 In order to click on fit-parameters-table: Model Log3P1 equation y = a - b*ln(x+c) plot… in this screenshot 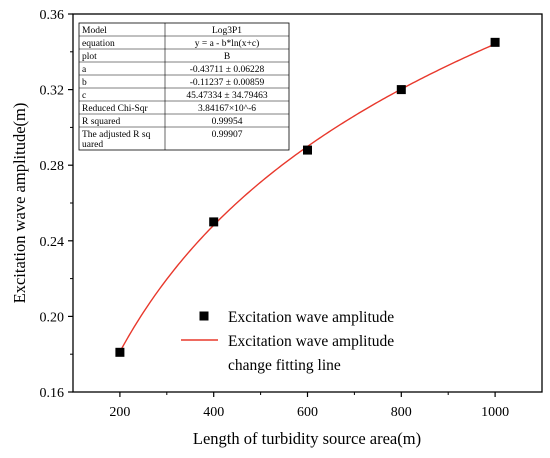, I will do `click(184, 86)`.